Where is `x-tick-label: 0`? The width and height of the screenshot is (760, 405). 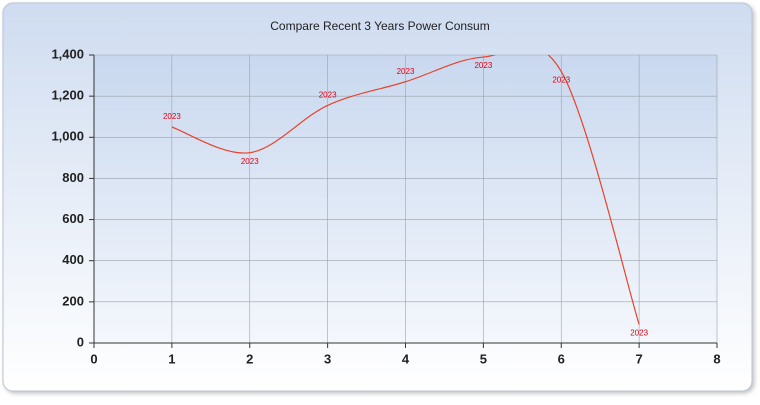 x-tick-label: 0 is located at coordinates (93, 358).